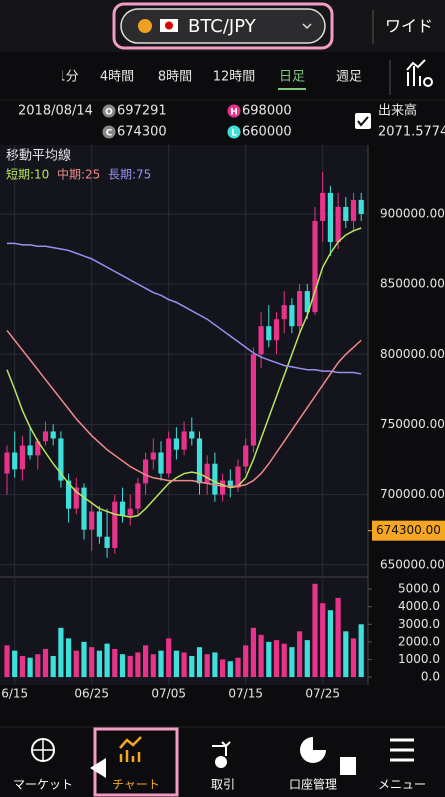 This screenshot has width=445, height=797. I want to click on chart-icon, so click(130, 749).